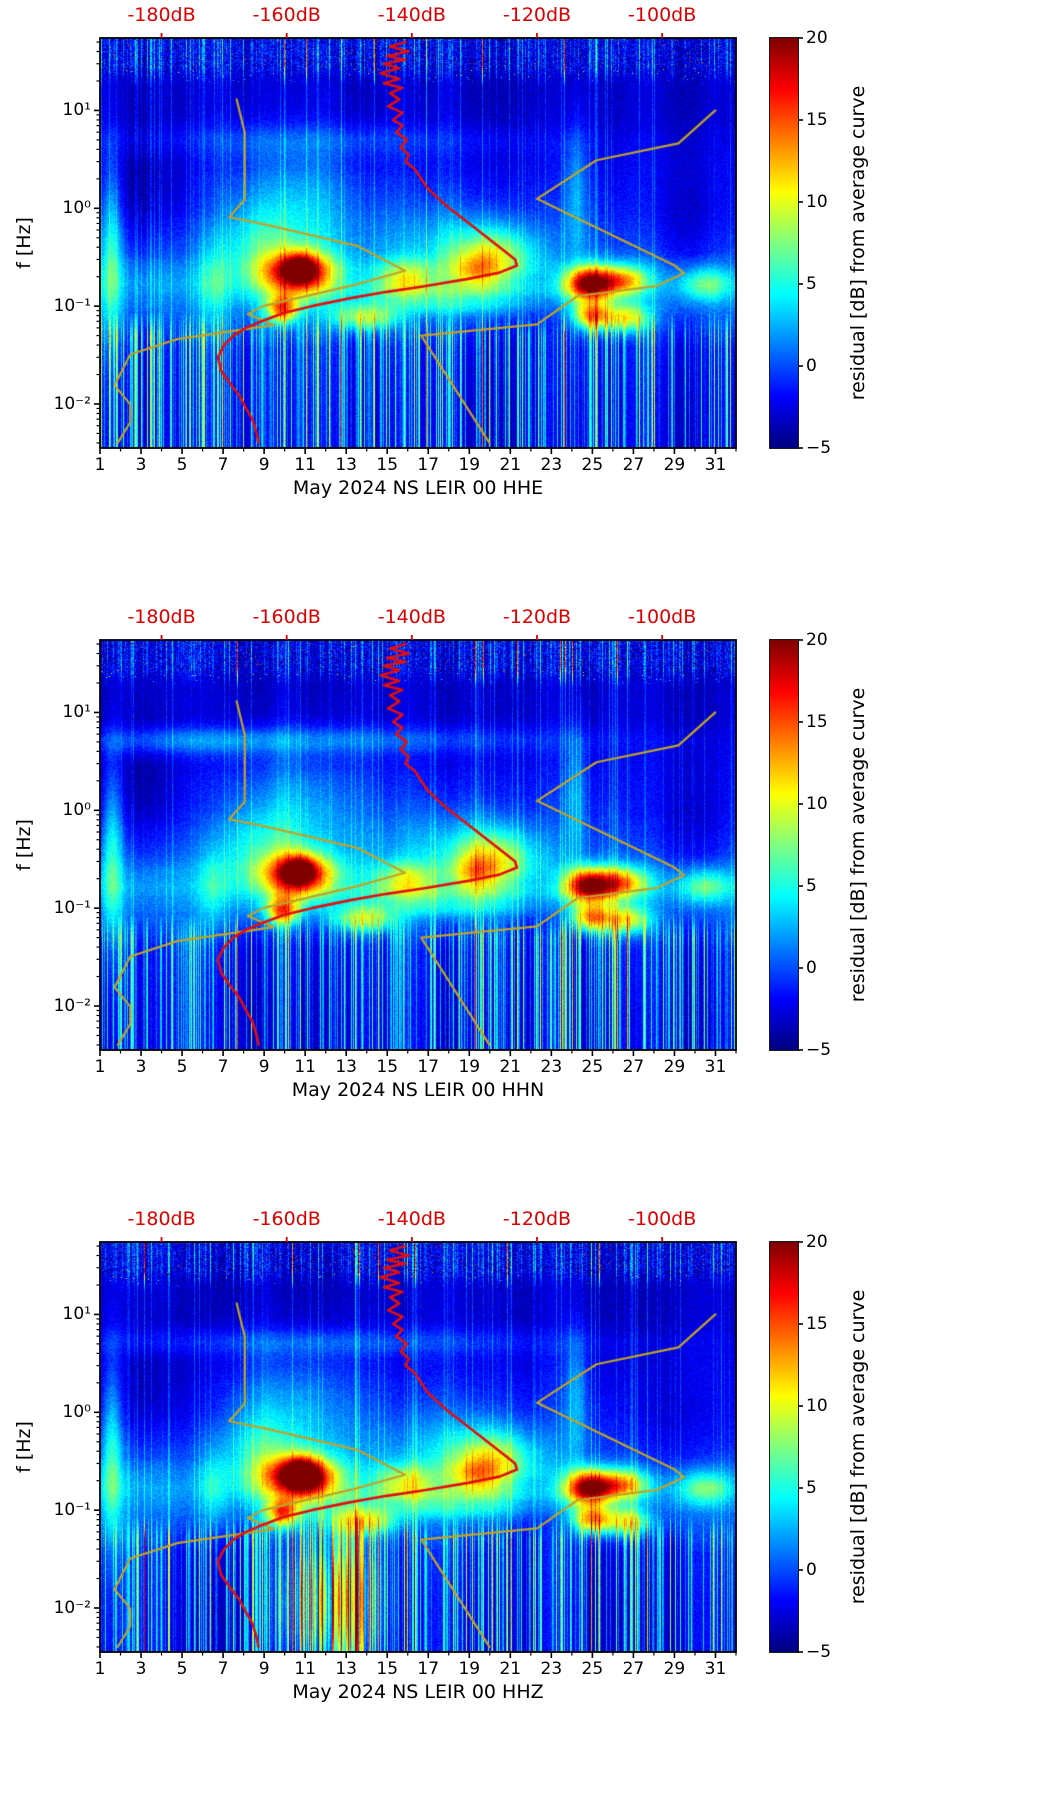 The width and height of the screenshot is (1052, 1806). Describe the element at coordinates (418, 1692) in the screenshot. I see `x-axis-label: May 2024 NS LEIR 00 HHZ` at that location.